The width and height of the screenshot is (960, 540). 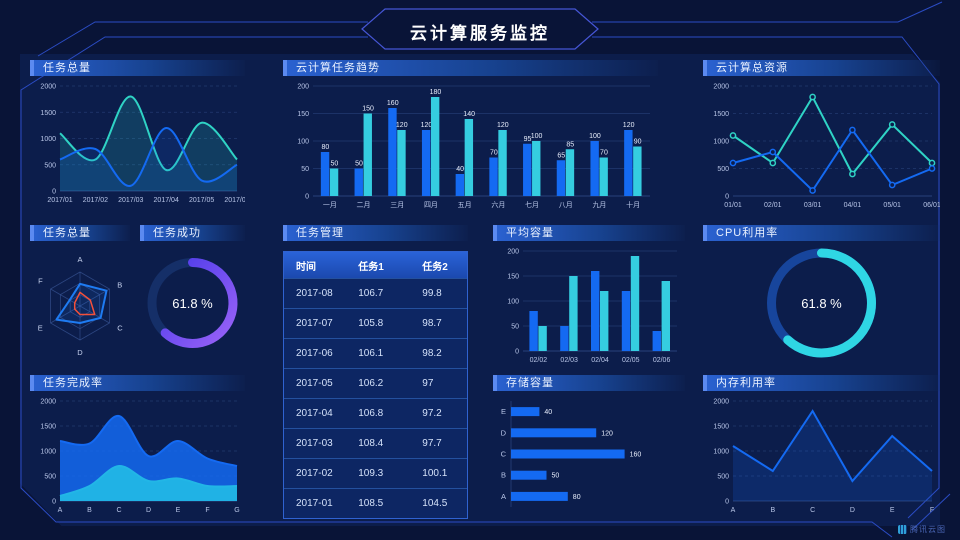 I want to click on table-cell: 104.5, so click(x=435, y=503).